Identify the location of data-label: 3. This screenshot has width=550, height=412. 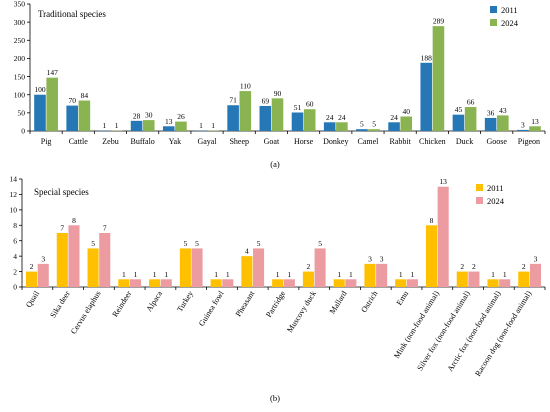
(370, 258).